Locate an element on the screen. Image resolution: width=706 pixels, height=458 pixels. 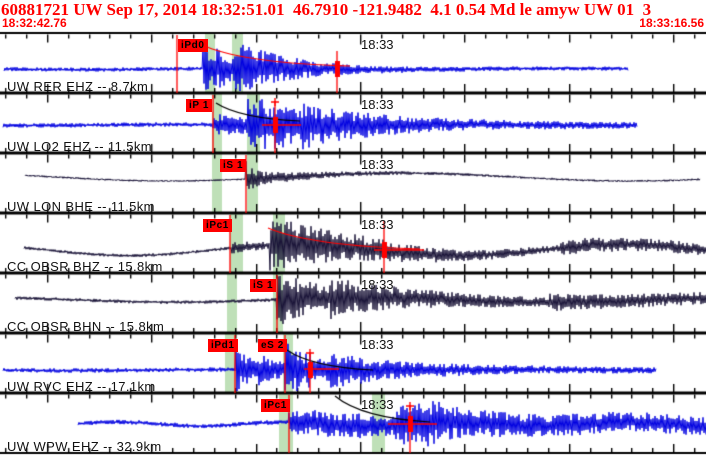
phase-pick-label: iPd0 is located at coordinates (193, 45).